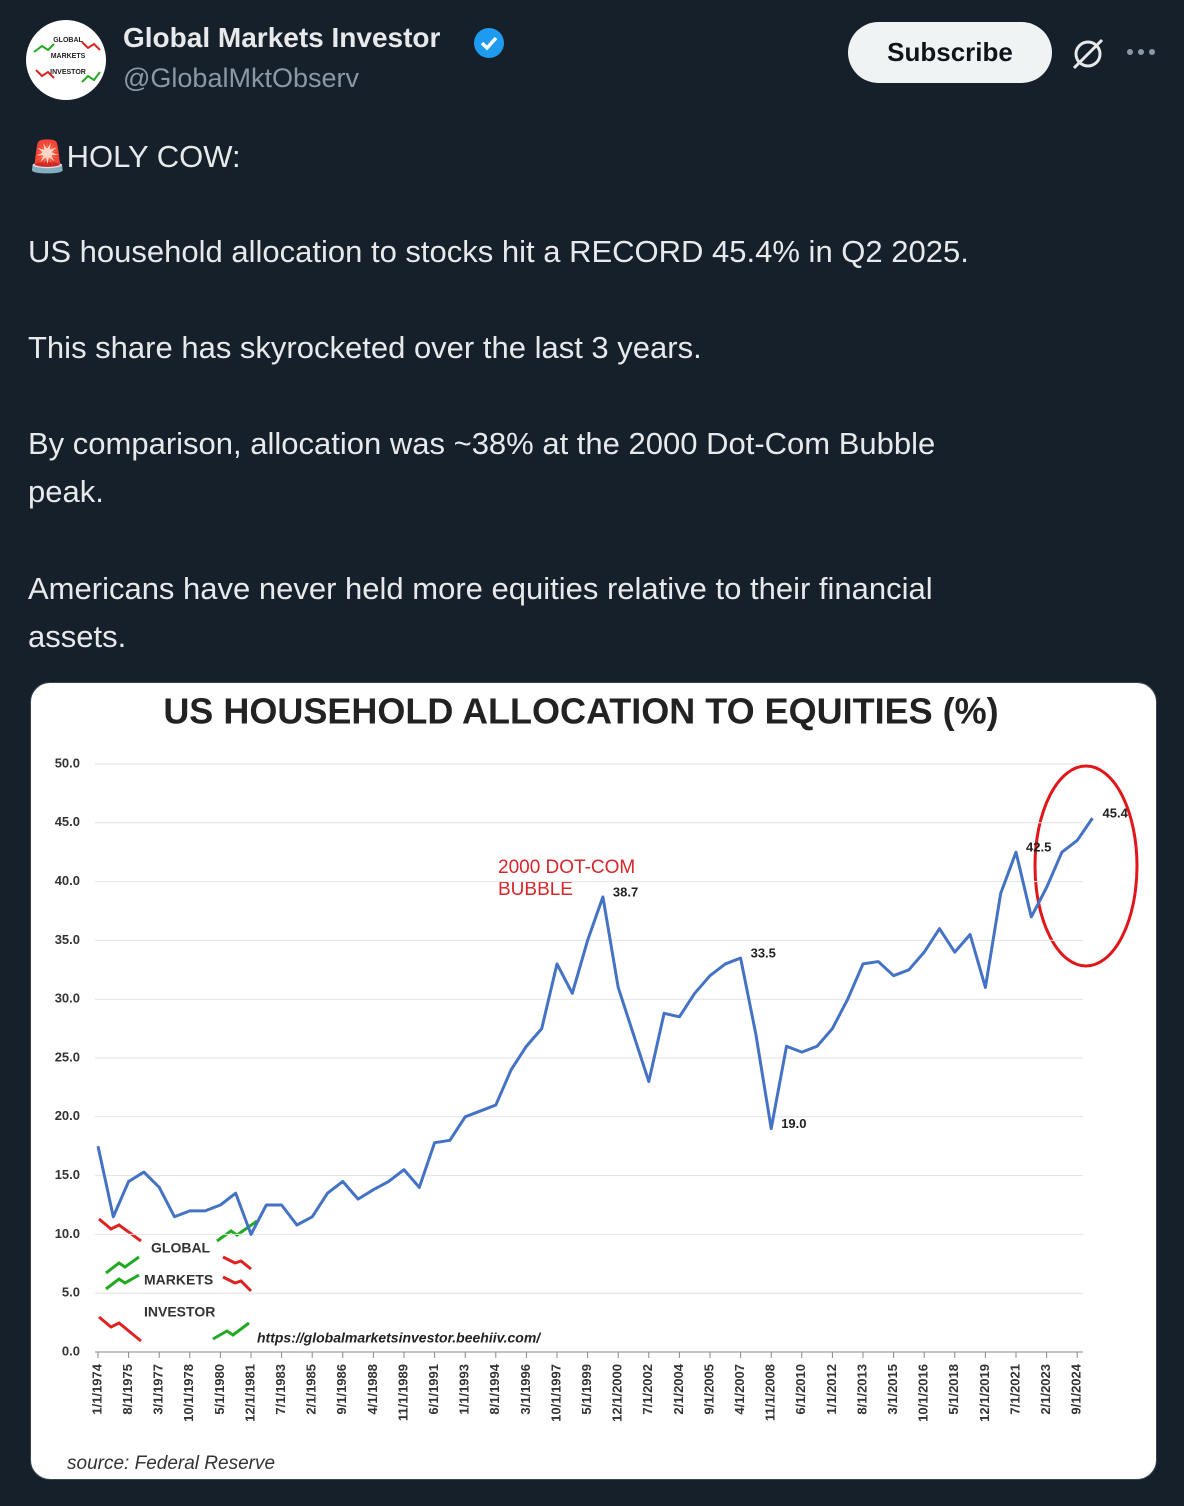  I want to click on y-tick-label: 10.0, so click(67, 1233).